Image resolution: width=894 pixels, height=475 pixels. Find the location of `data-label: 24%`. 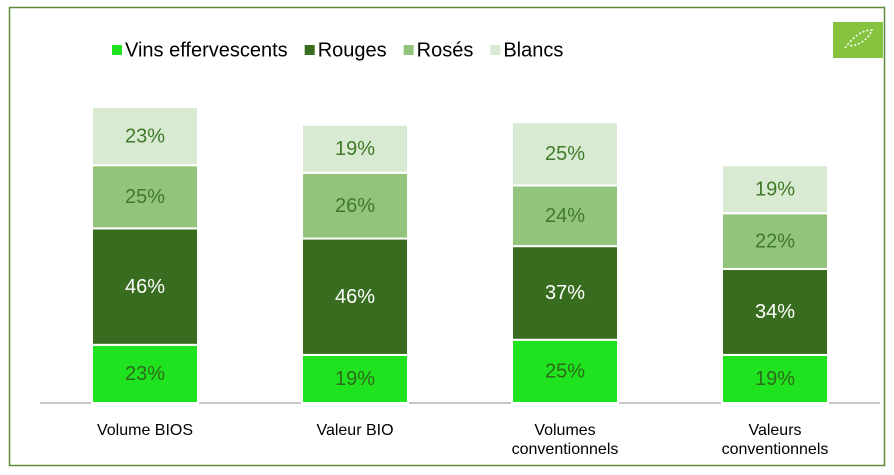

data-label: 24% is located at coordinates (565, 216).